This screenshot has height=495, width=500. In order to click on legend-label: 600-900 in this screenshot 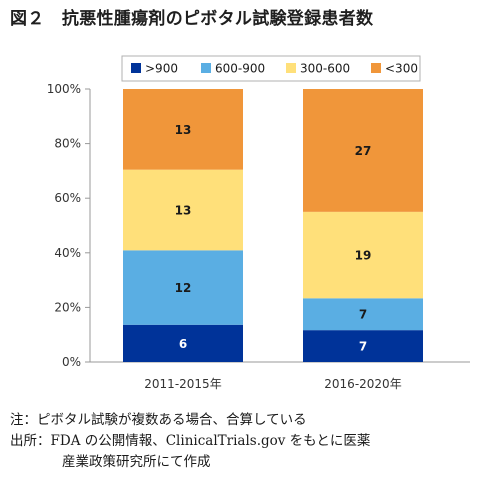, I will do `click(240, 69)`.